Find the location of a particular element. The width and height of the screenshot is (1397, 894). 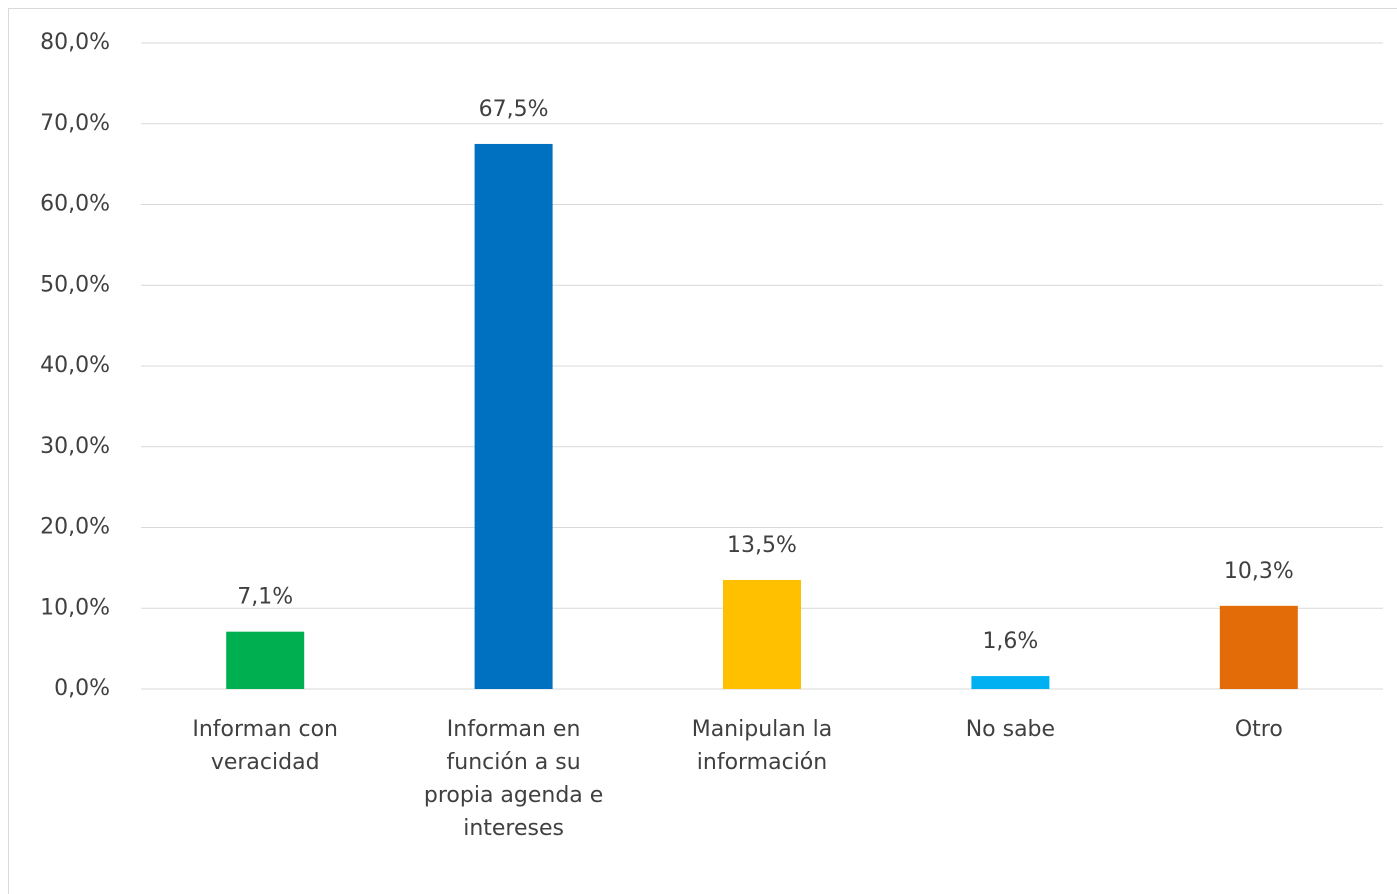

x-tick-label-box: Otro is located at coordinates (1258, 729).